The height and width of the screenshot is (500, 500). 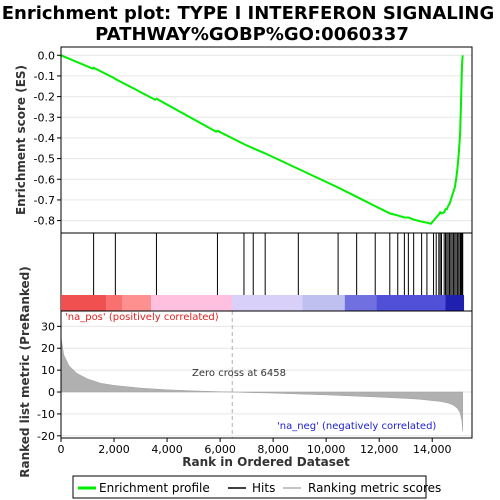 I want to click on metric-y-axis-label: Ranked list metric (PreRanked), so click(x=25, y=372).